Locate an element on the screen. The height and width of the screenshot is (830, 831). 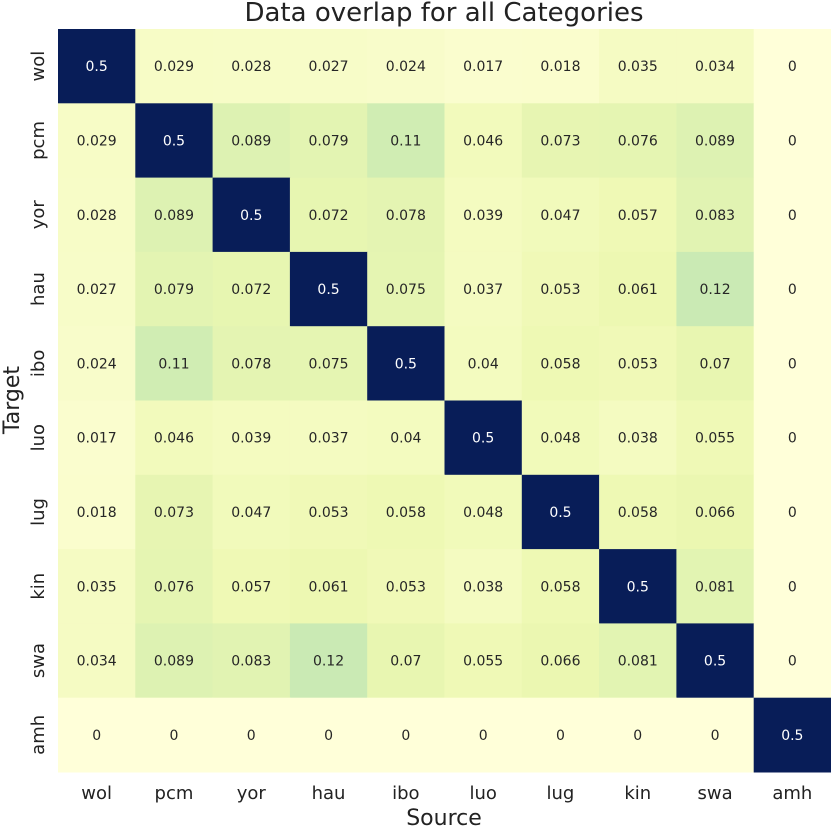
cell-value-label: 0.061 is located at coordinates (638, 290).